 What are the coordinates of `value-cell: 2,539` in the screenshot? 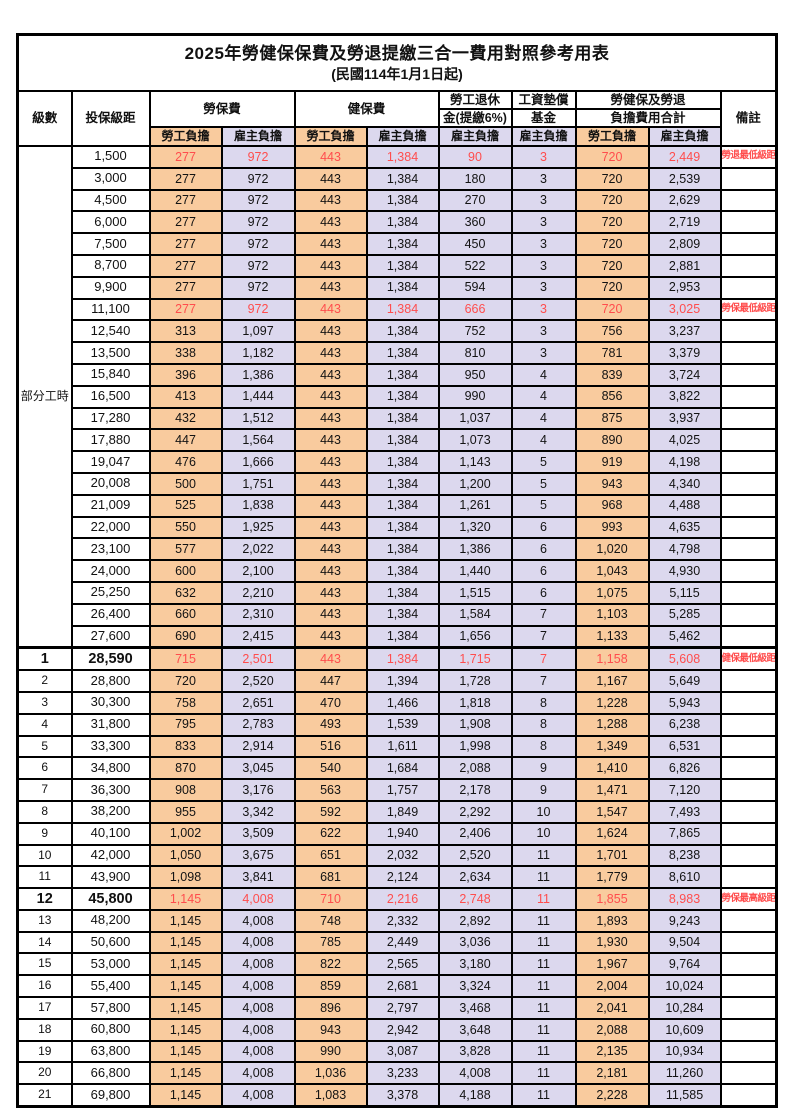 It's located at (684, 178).